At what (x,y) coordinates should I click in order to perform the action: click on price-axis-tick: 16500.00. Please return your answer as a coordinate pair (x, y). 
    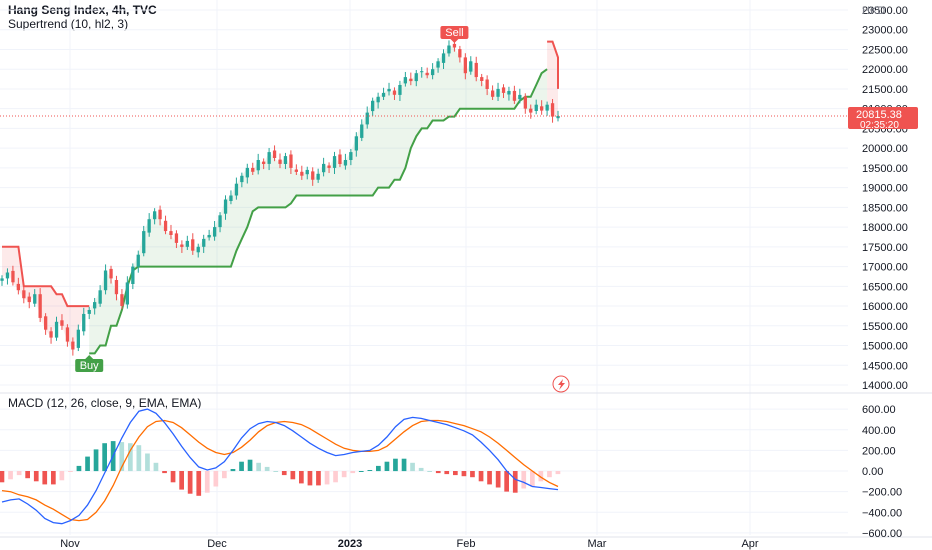
    Looking at the image, I should click on (885, 287).